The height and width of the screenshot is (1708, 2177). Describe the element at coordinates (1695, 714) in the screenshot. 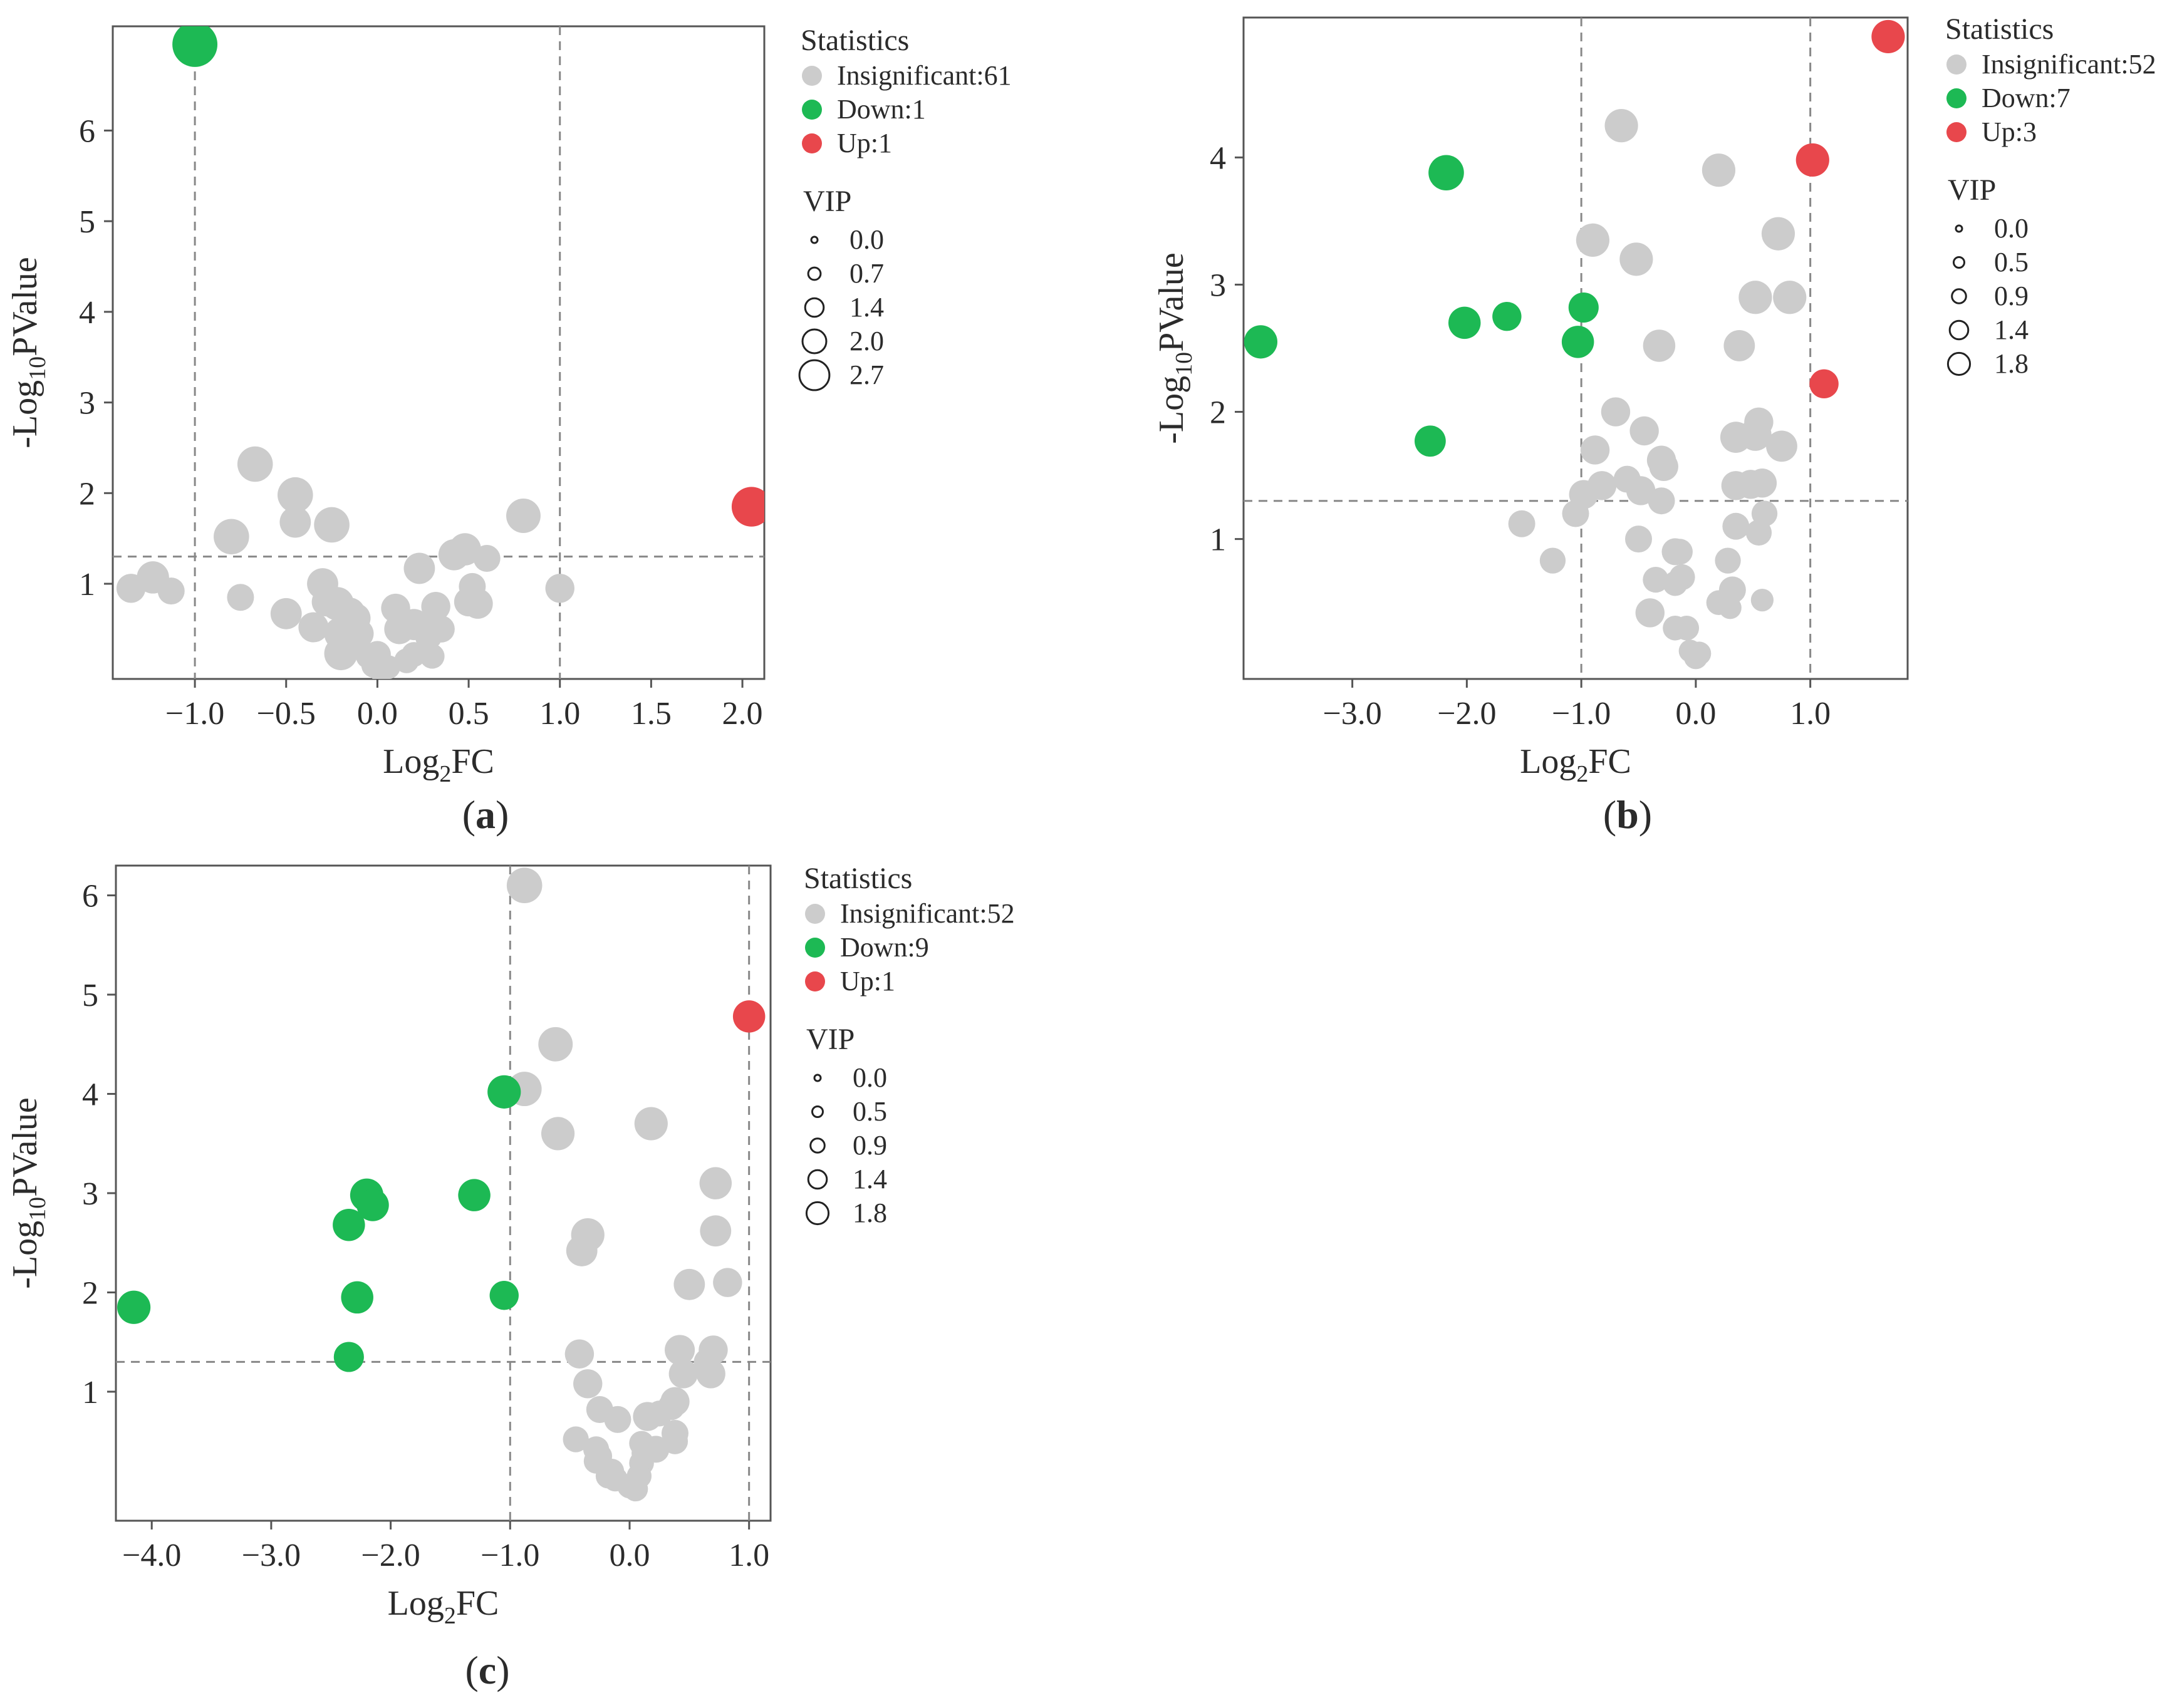

I see `x-tick-label: 0.0` at that location.